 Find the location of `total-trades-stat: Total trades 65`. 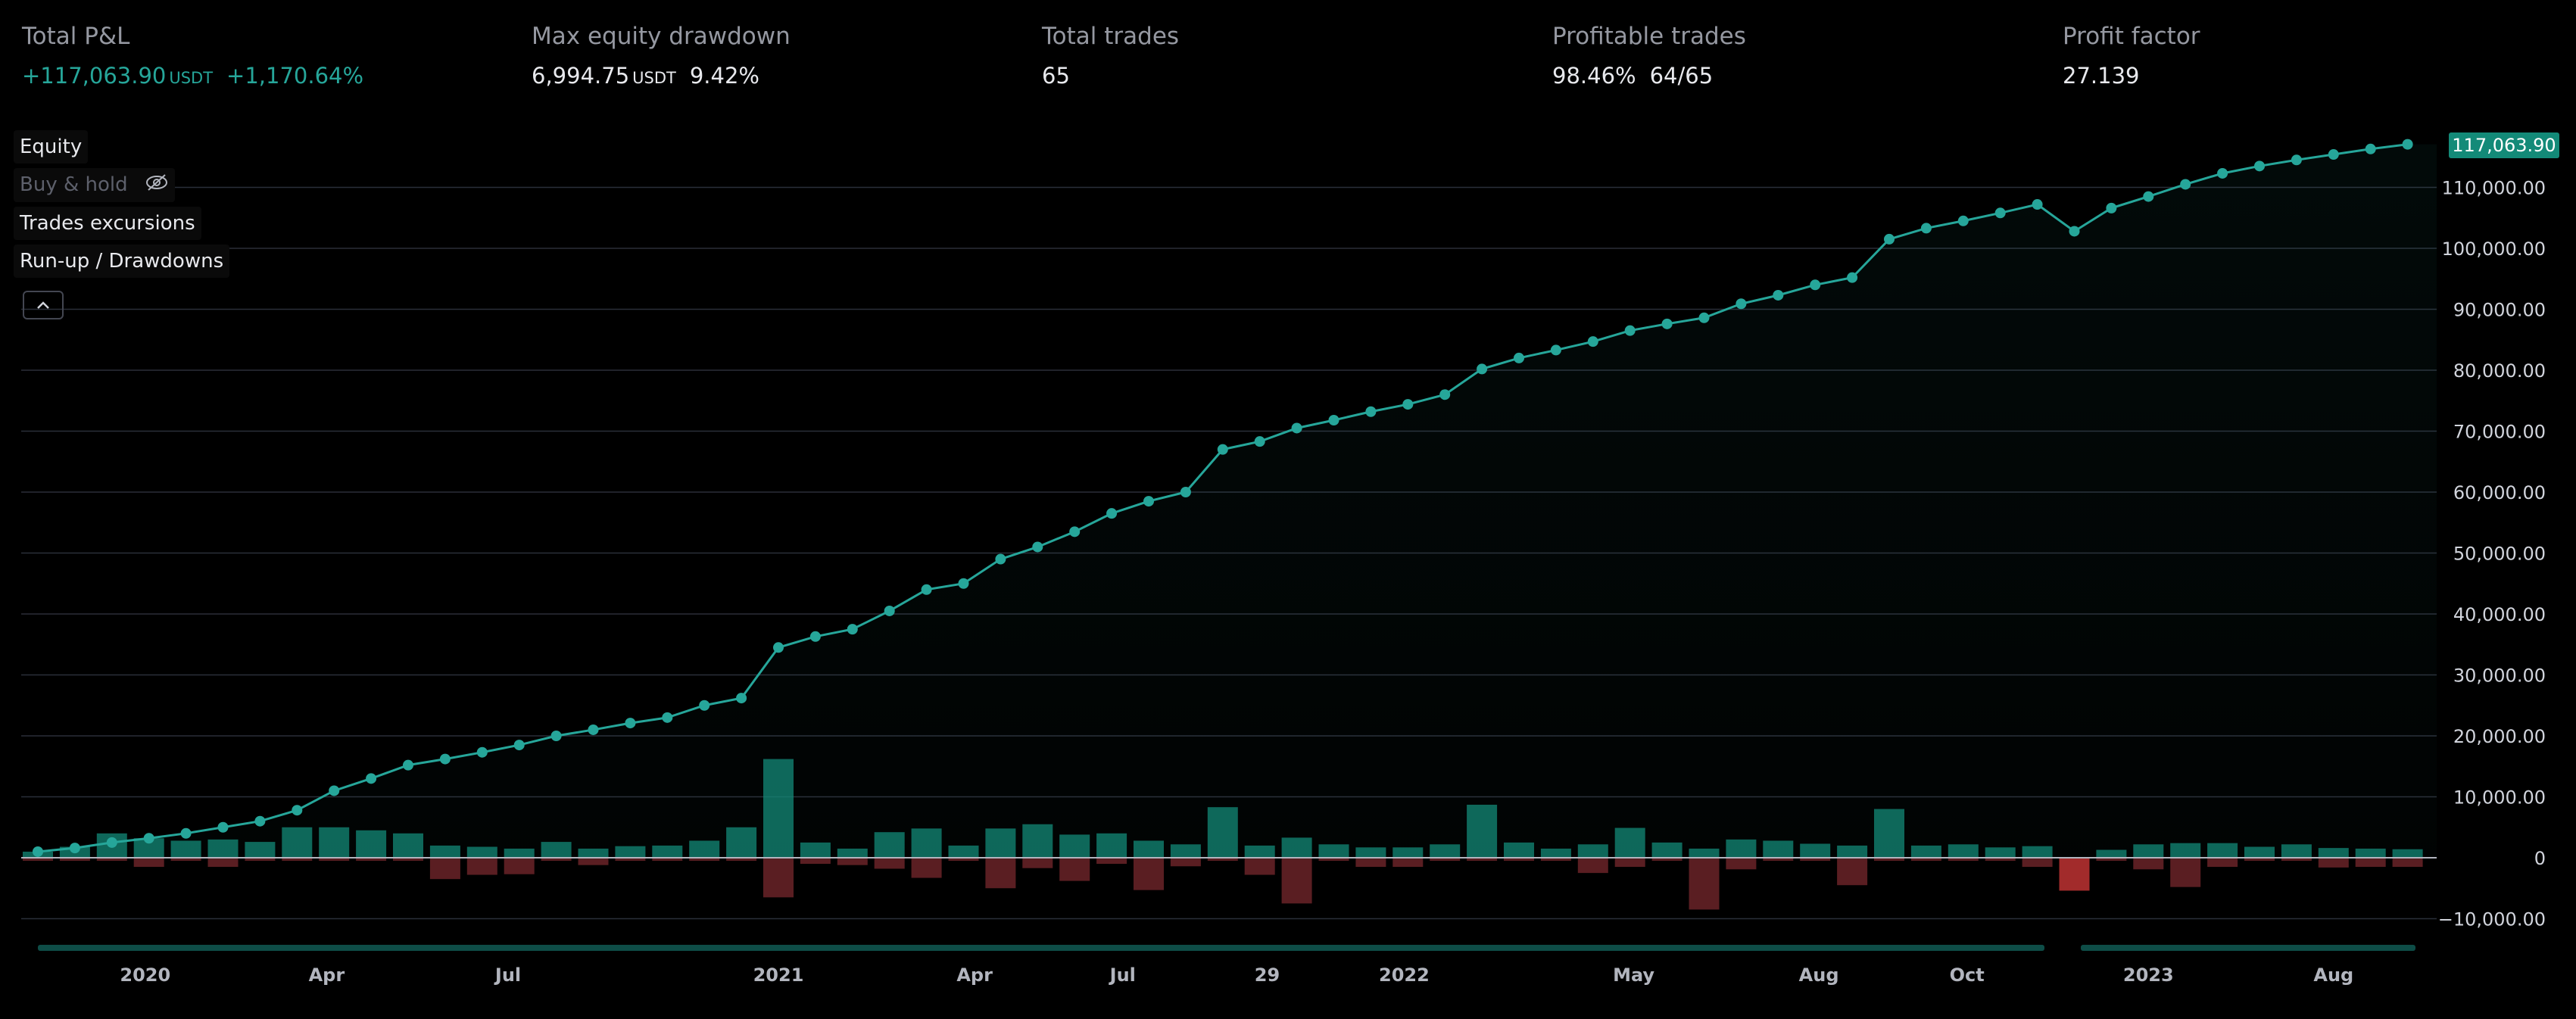

total-trades-stat: Total trades 65 is located at coordinates (1110, 56).